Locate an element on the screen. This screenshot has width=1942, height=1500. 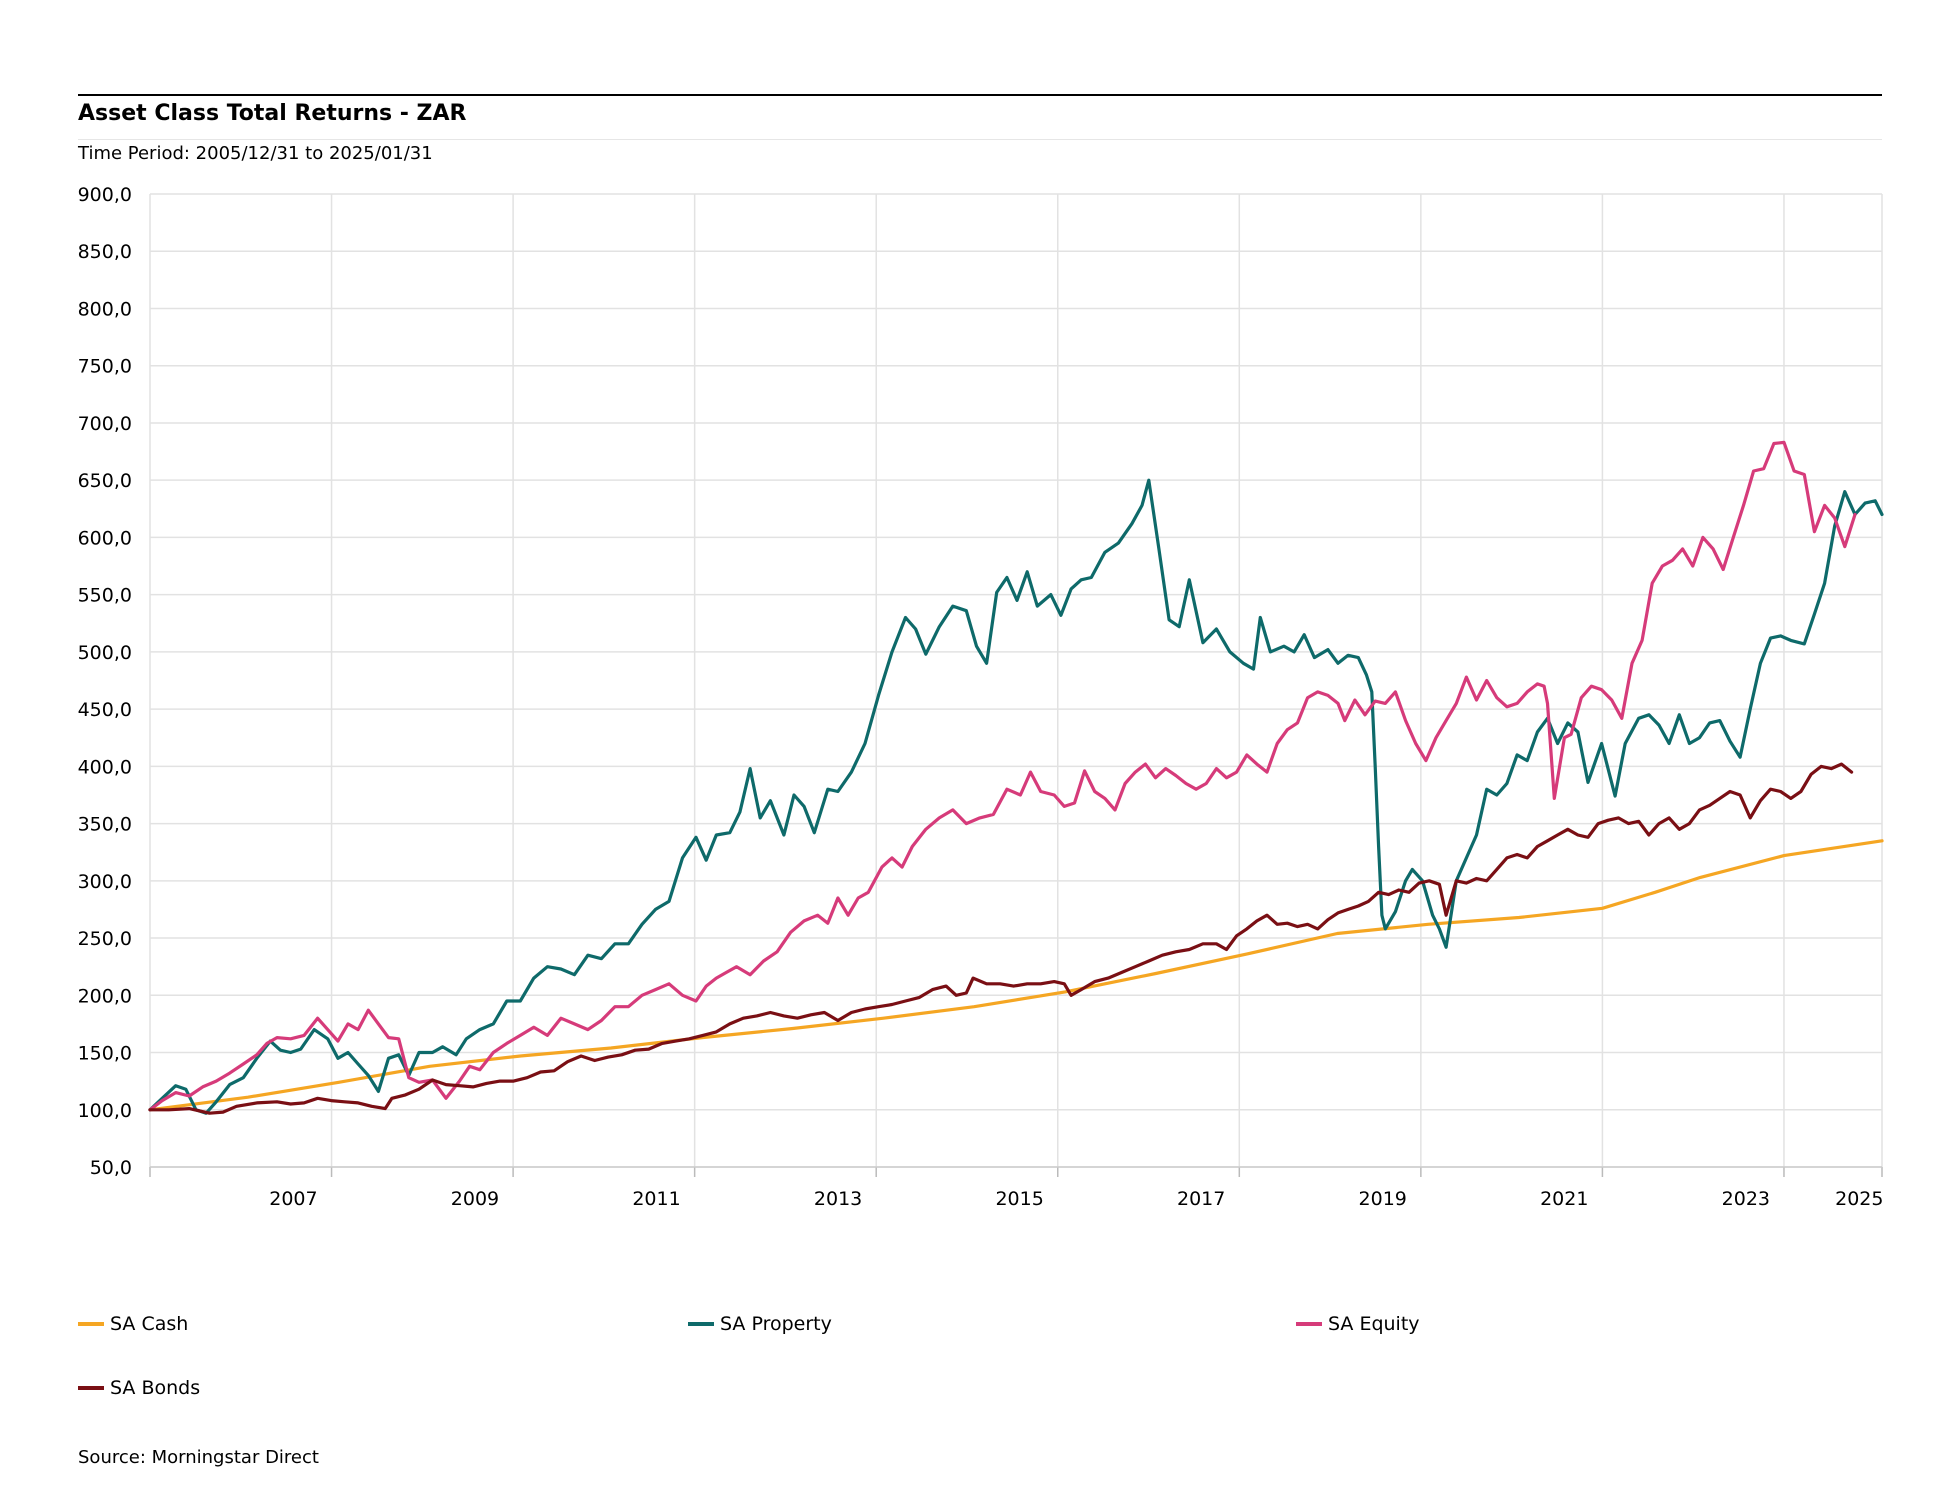
y-tick-label: 550,0 is located at coordinates (105, 596).